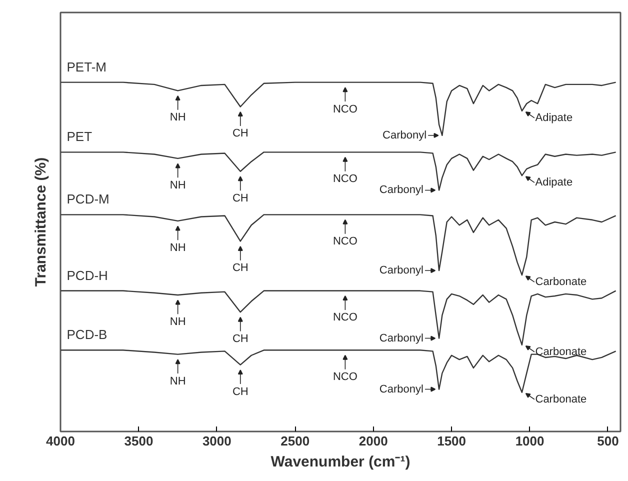  Describe the element at coordinates (451, 441) in the screenshot. I see `x-tick-label: 1500` at that location.